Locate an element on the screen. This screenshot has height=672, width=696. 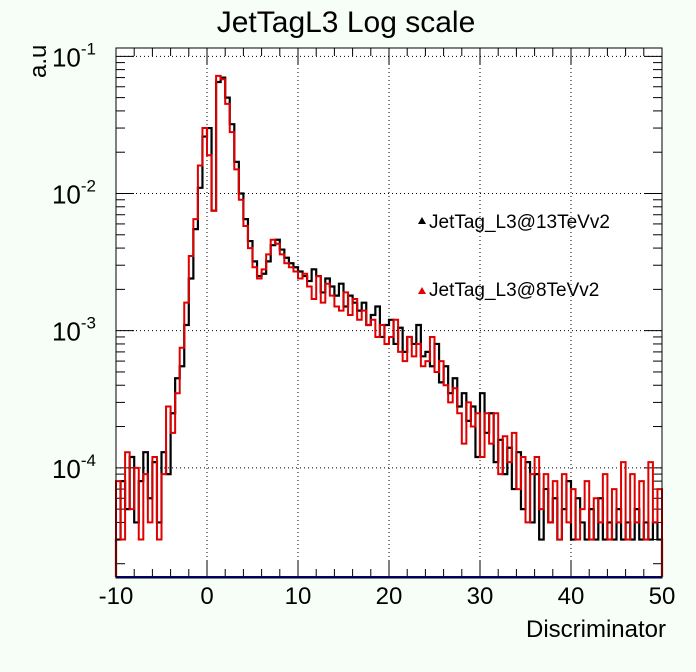
y-tick-label: 10⁻⁴ is located at coordinates (74, 467).